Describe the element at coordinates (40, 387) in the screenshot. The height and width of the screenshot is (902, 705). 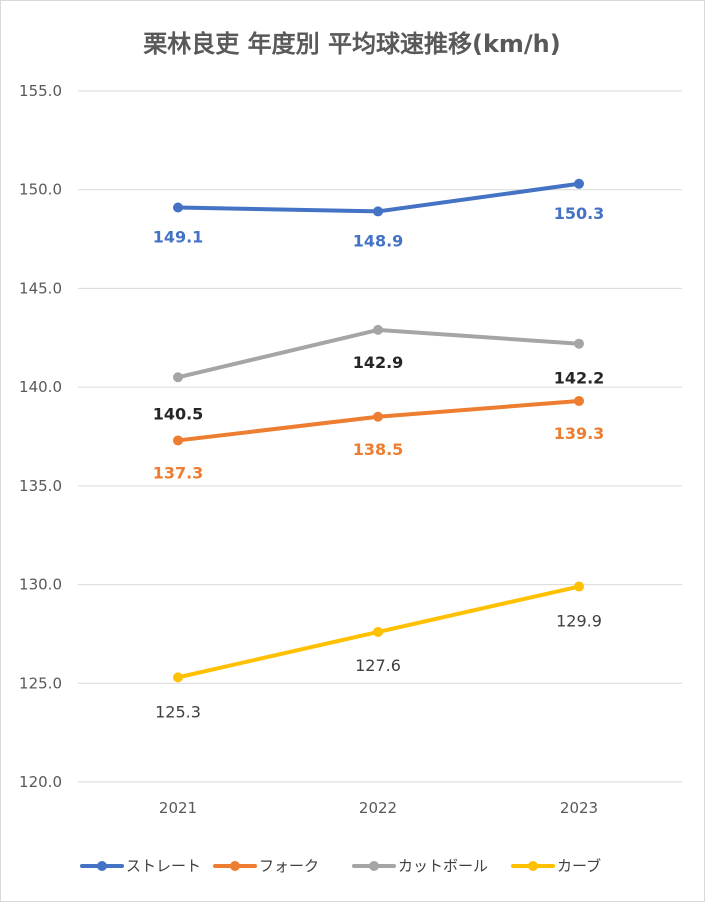
I see `y-tick-label: 140.0` at that location.